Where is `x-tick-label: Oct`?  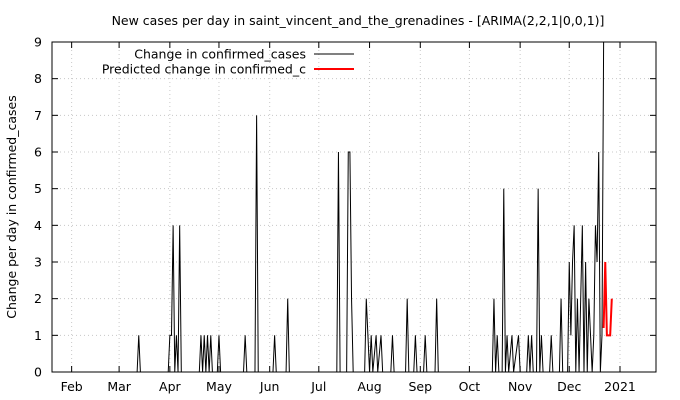
x-tick-label: Oct is located at coordinates (470, 386).